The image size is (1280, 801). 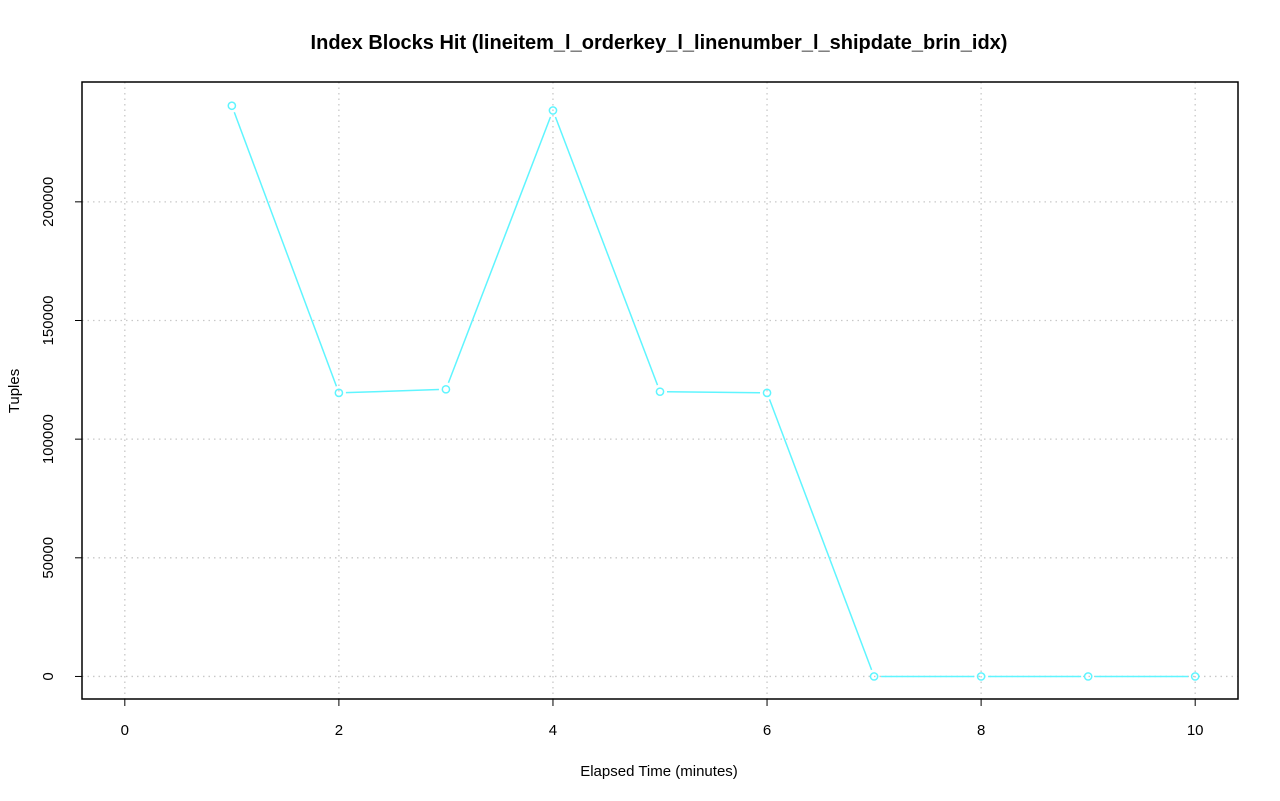 I want to click on y-tick-label: 200000, so click(x=48, y=202).